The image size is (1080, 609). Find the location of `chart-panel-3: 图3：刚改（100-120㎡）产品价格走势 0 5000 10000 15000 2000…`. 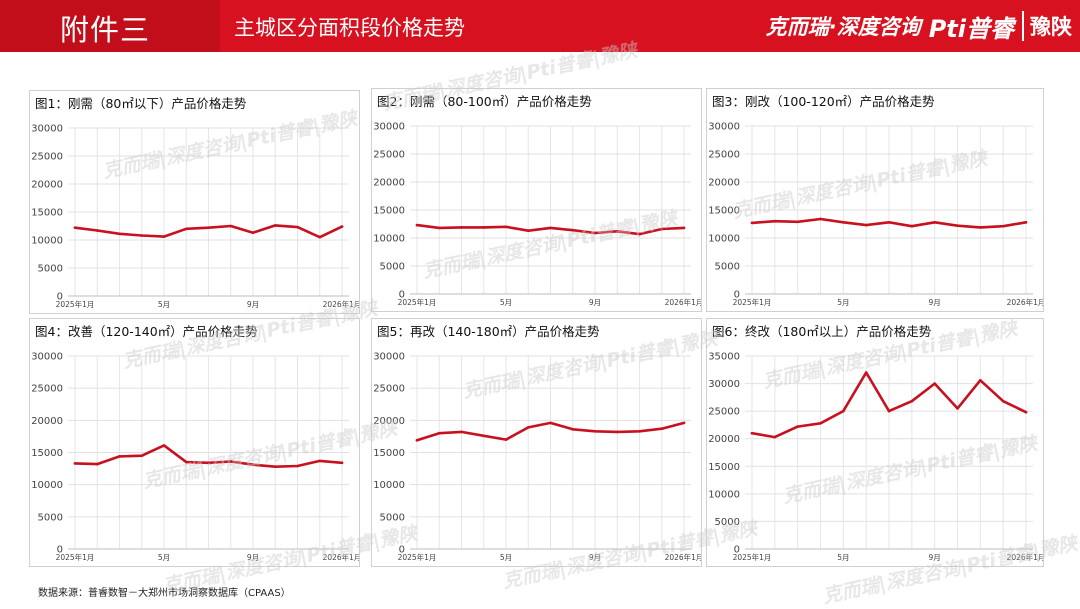

chart-panel-3: 图3：刚改（100-120㎡）产品价格走势 0 5000 10000 15000 2000… is located at coordinates (875, 200).